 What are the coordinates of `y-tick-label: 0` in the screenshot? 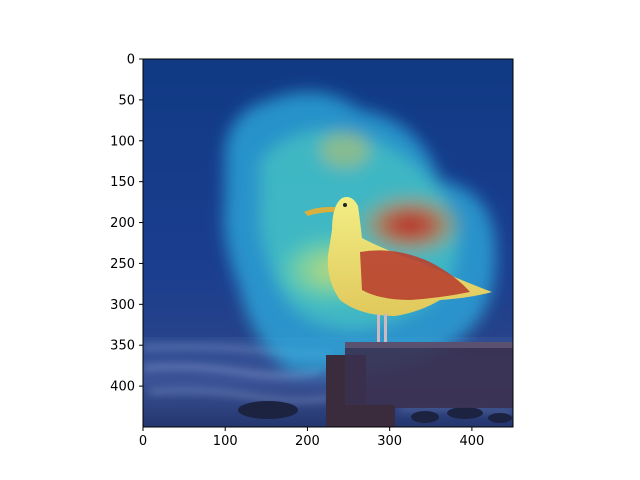 It's located at (131, 60).